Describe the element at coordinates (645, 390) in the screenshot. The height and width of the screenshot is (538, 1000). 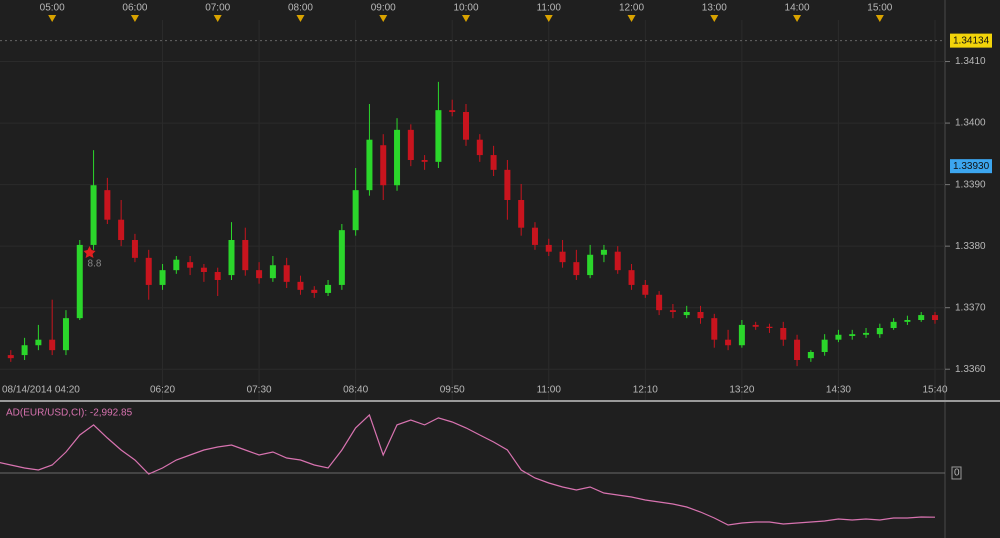
I see `x-tick-label: 12:10` at that location.